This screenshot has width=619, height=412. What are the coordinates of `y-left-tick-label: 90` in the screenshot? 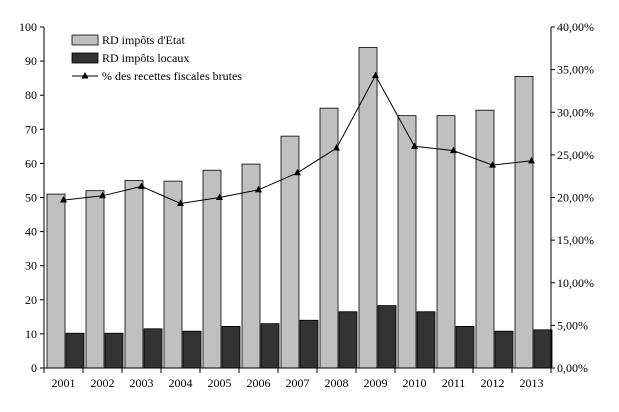 It's located at (31, 61).